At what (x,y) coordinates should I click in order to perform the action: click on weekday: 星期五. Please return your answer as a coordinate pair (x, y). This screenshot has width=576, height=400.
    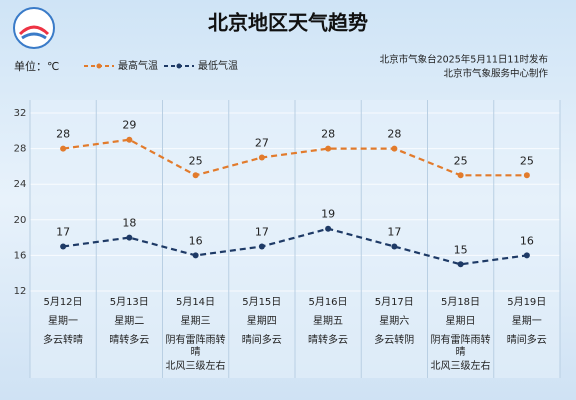
    Looking at the image, I should click on (328, 321).